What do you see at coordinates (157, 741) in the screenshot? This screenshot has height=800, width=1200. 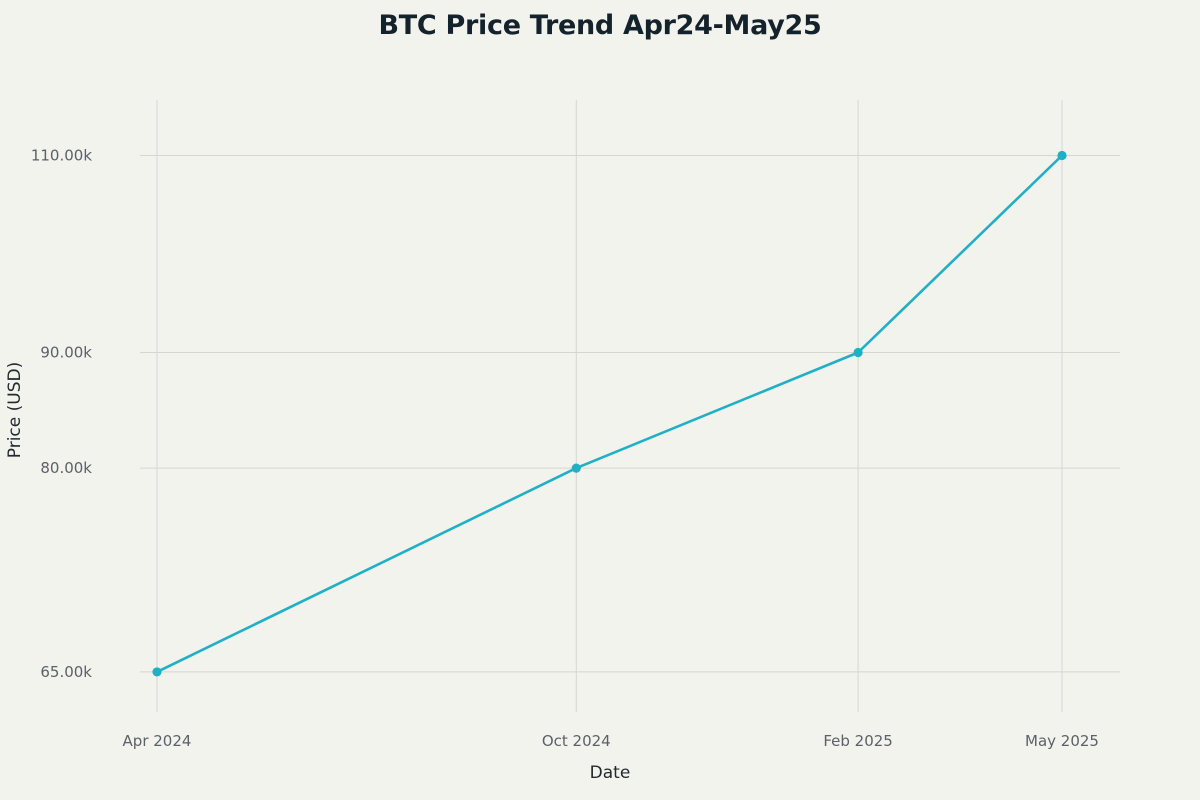 I see `x-tick-label: Apr 2024` at bounding box center [157, 741].